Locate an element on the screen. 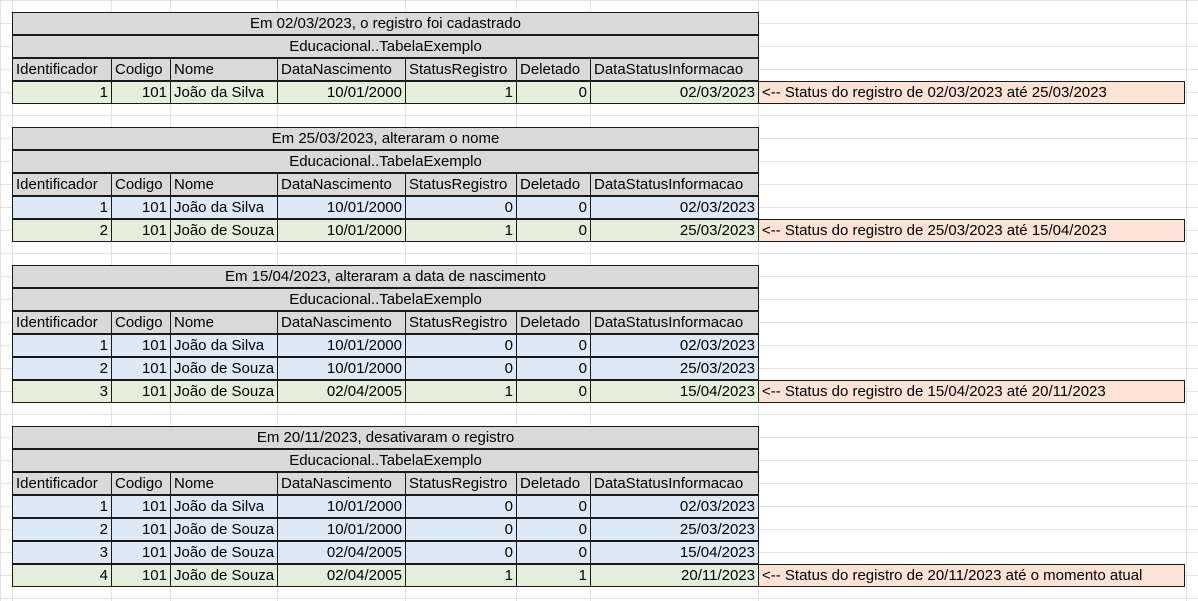 This screenshot has height=601, width=1198. table-title: Em 20/11/2023, desativaram o registro is located at coordinates (385, 437).